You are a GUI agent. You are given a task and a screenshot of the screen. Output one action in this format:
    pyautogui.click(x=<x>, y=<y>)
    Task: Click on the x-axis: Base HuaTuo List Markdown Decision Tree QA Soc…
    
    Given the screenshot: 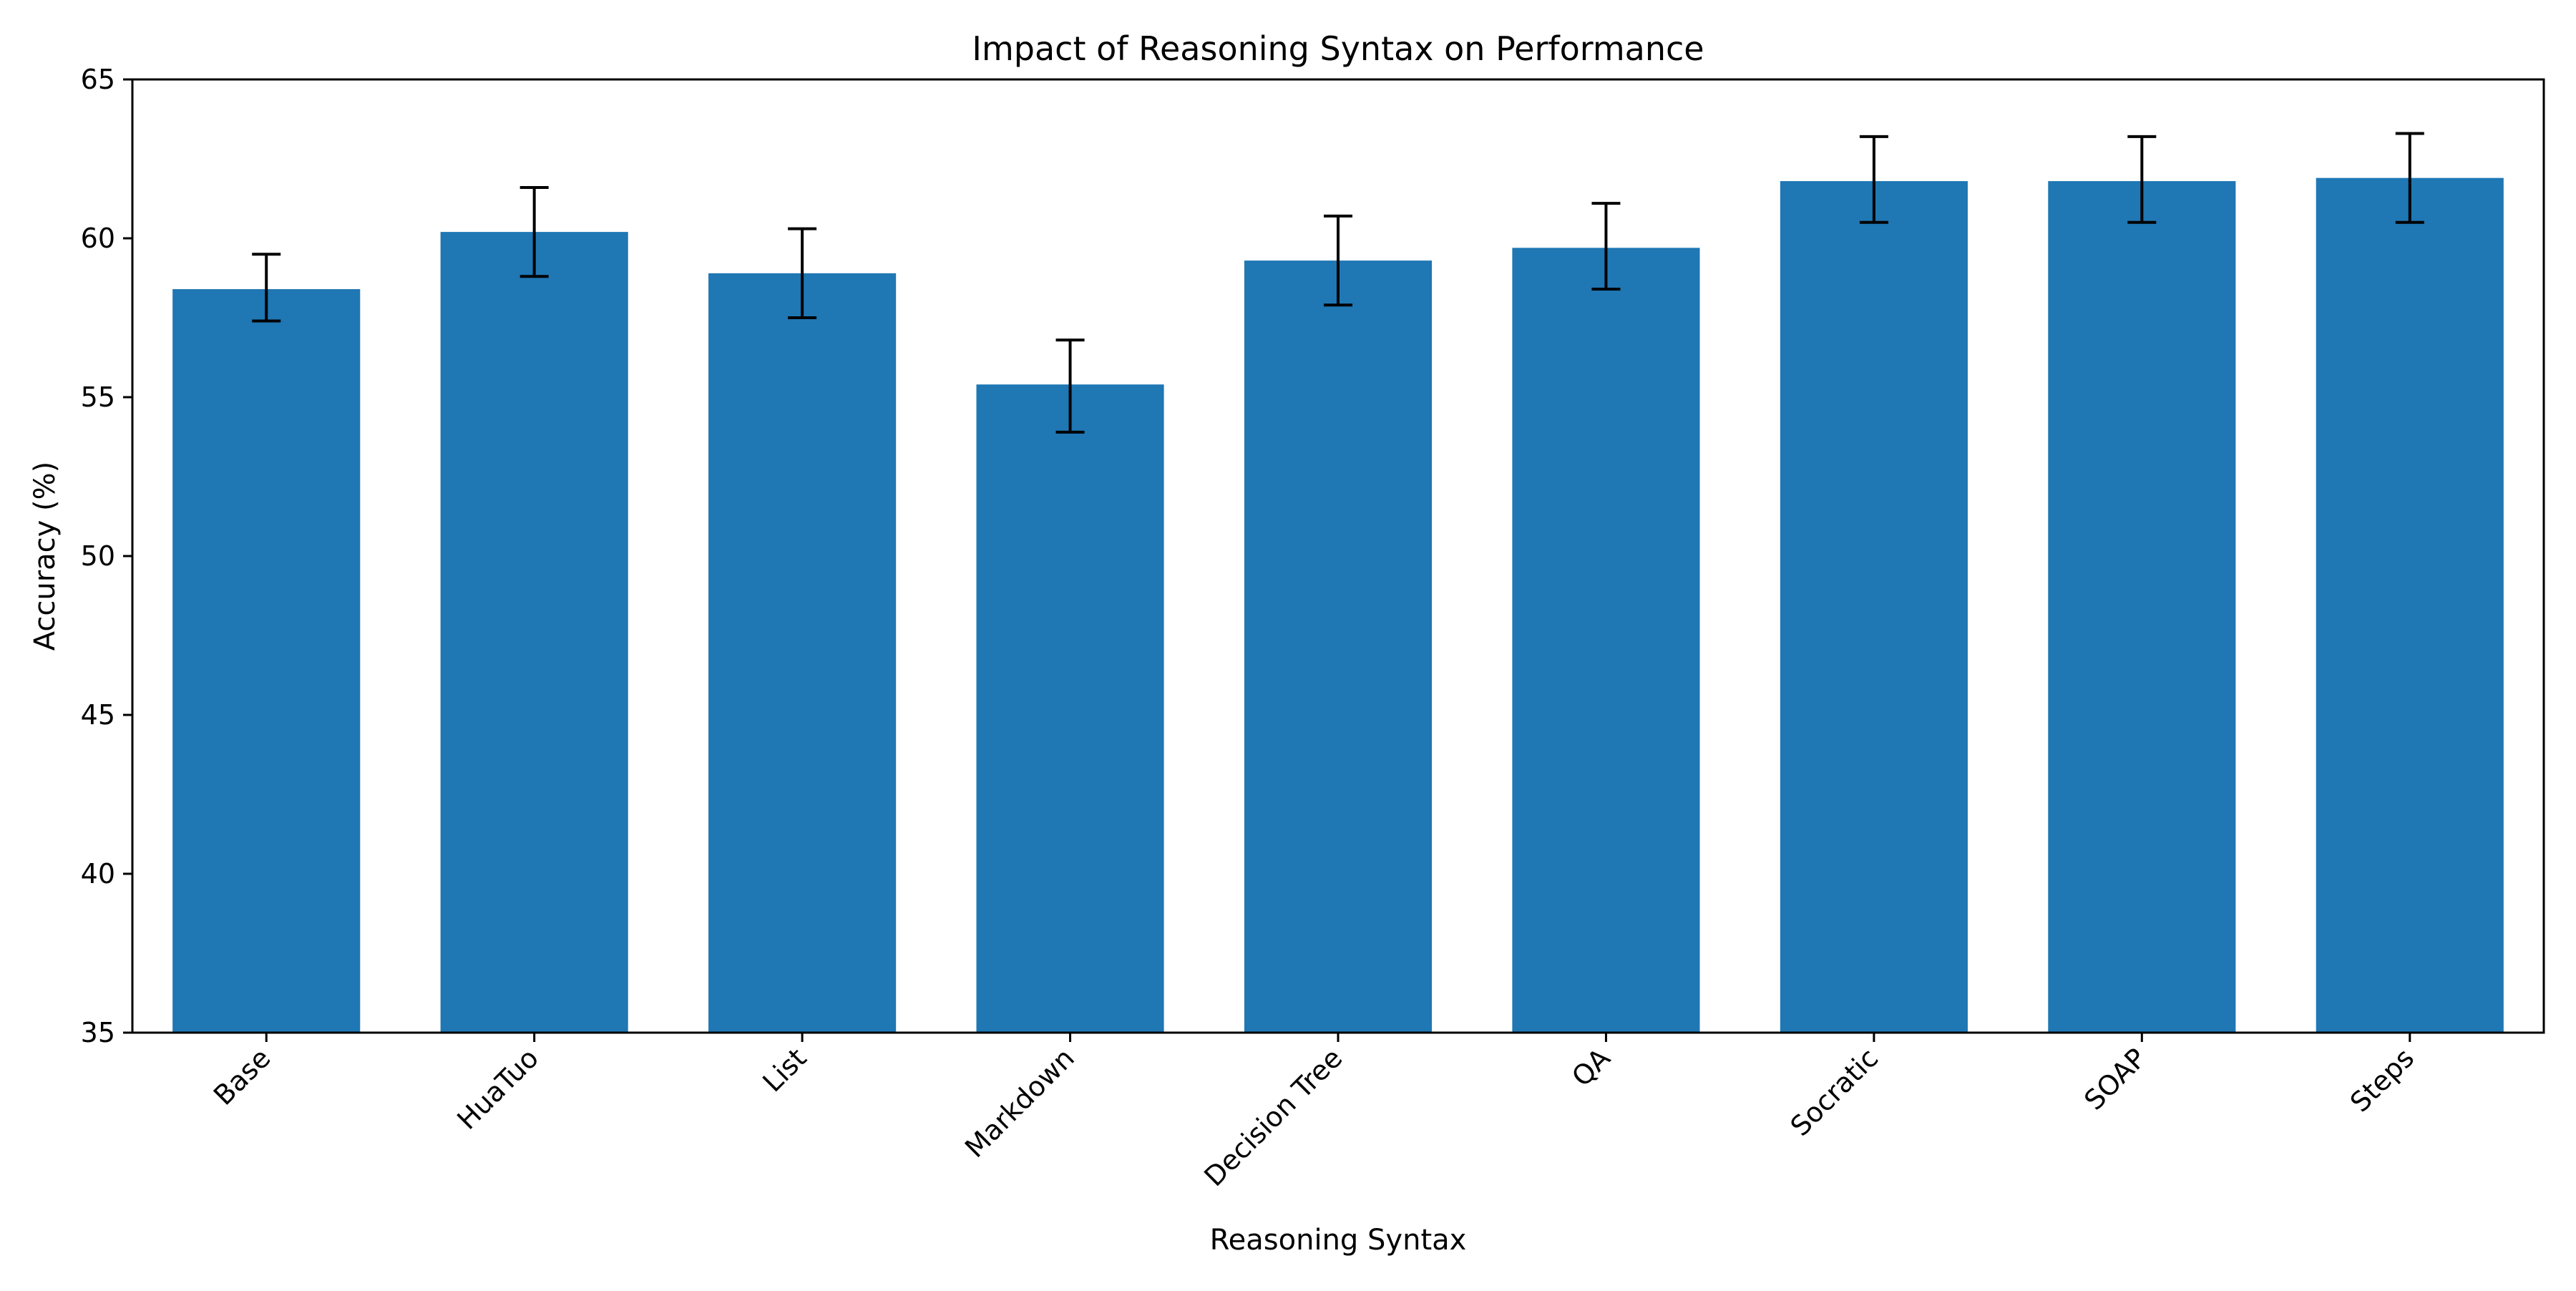 What is the action you would take?
    pyautogui.click(x=1314, y=1112)
    